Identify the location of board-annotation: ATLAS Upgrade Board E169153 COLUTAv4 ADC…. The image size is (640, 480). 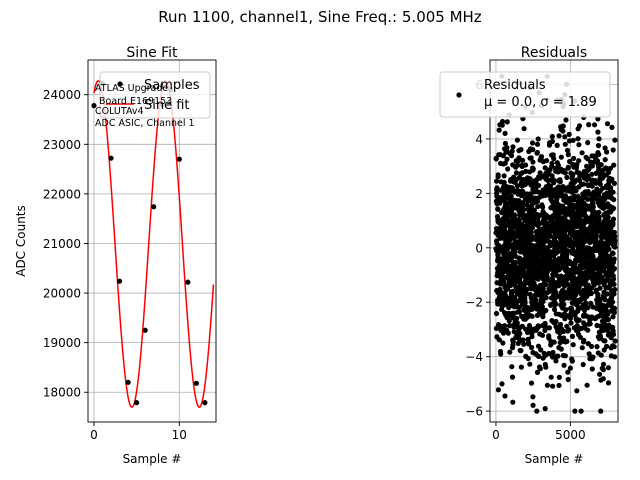
(145, 106).